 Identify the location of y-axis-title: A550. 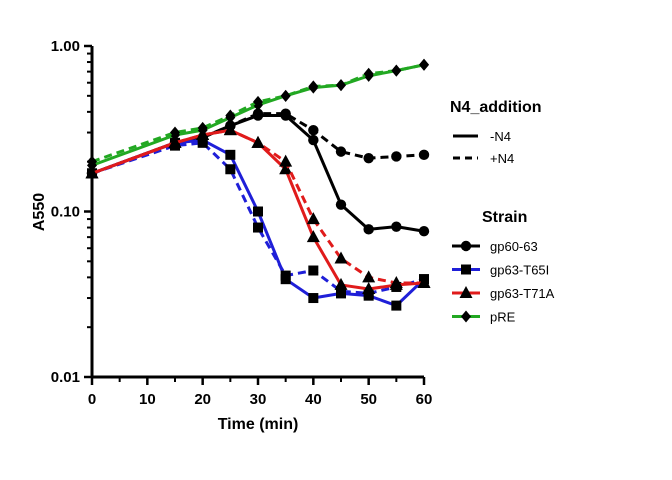
(39, 212).